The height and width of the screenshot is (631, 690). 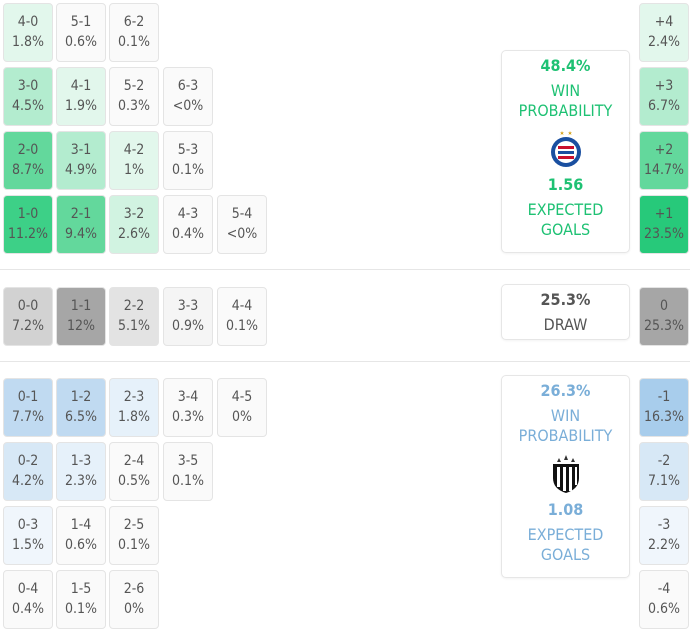 I want to click on goal-margin-cell: -1 16.3%, so click(x=664, y=407).